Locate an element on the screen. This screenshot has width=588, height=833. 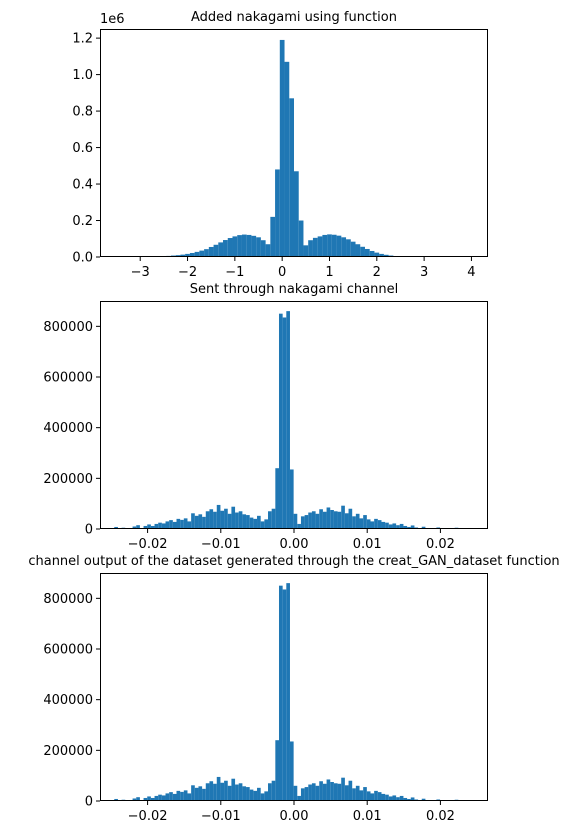
panel-1-y-ticks: 0.0 0.2 0.4 0.6 0.8 1.0 1.2 is located at coordinates (86, 149).